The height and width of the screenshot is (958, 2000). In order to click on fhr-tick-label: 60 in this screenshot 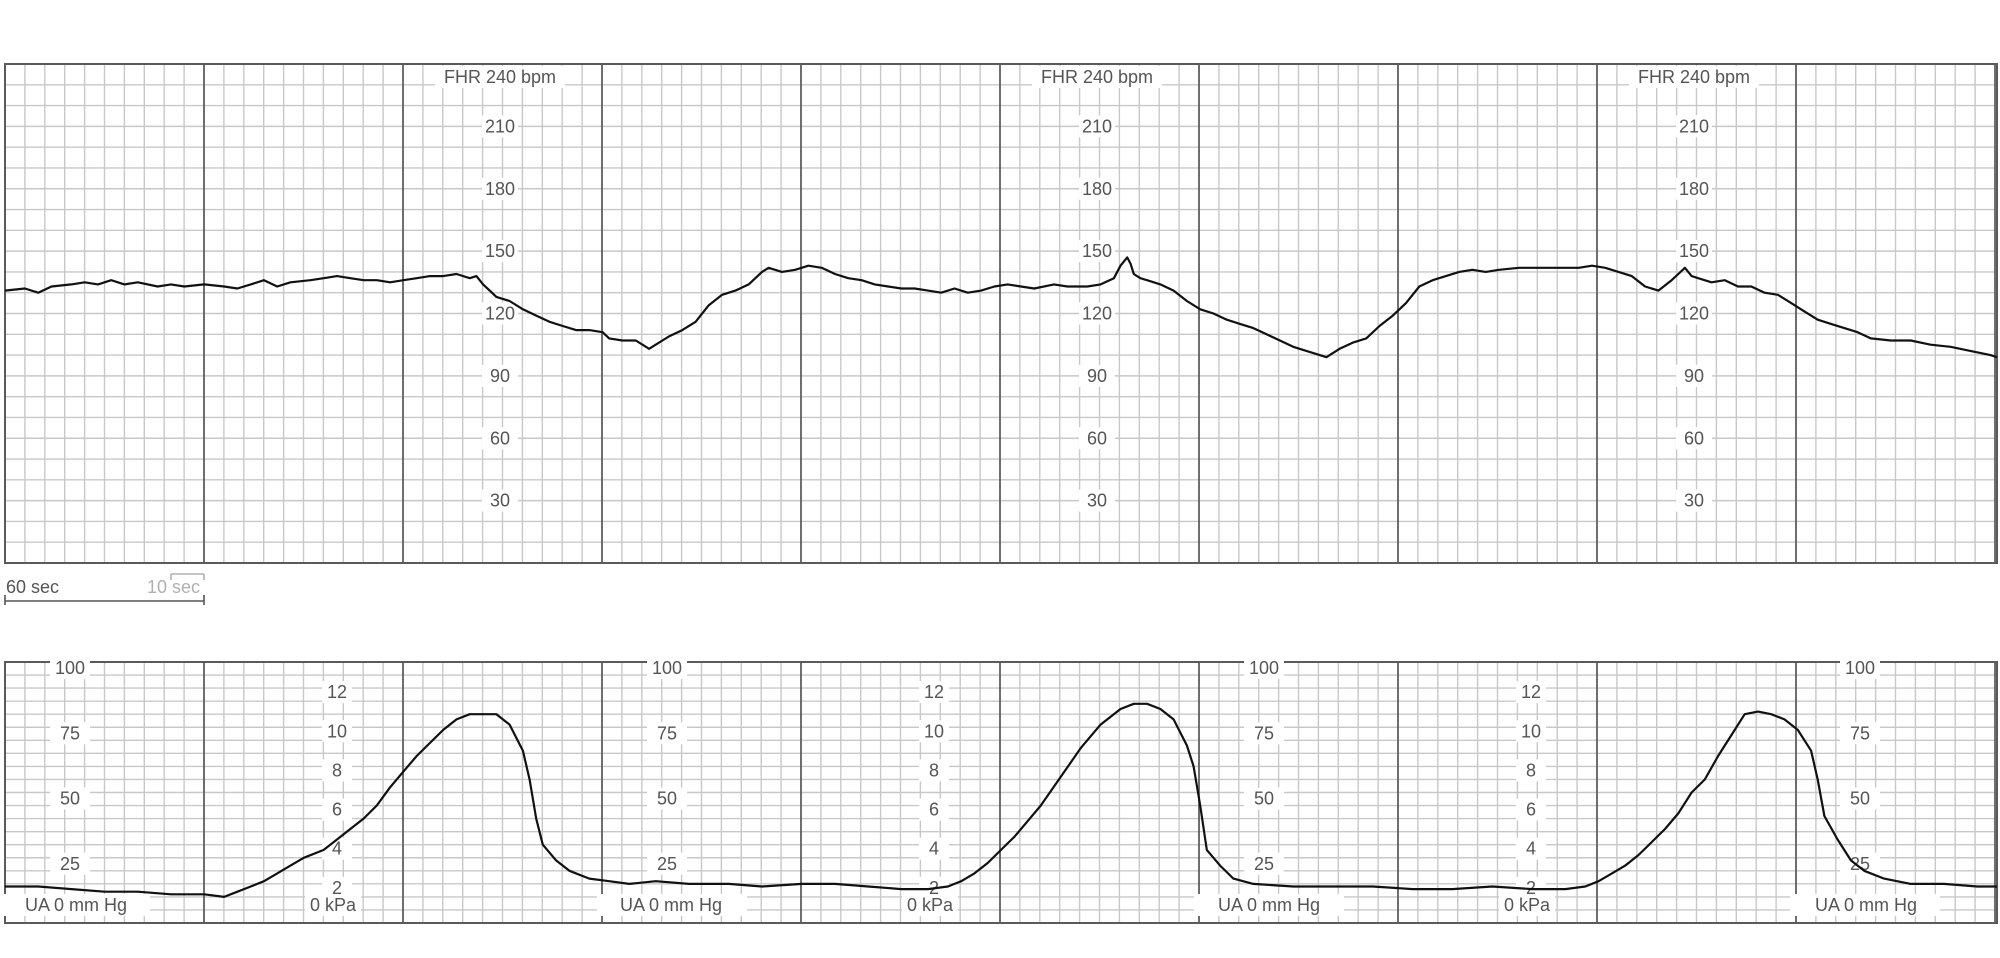, I will do `click(1097, 438)`.